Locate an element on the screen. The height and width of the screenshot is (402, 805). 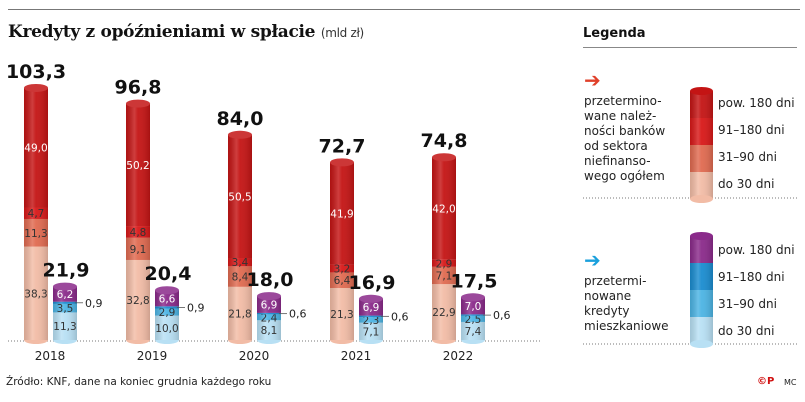
x-tick-label: 2019 is located at coordinates (152, 356).